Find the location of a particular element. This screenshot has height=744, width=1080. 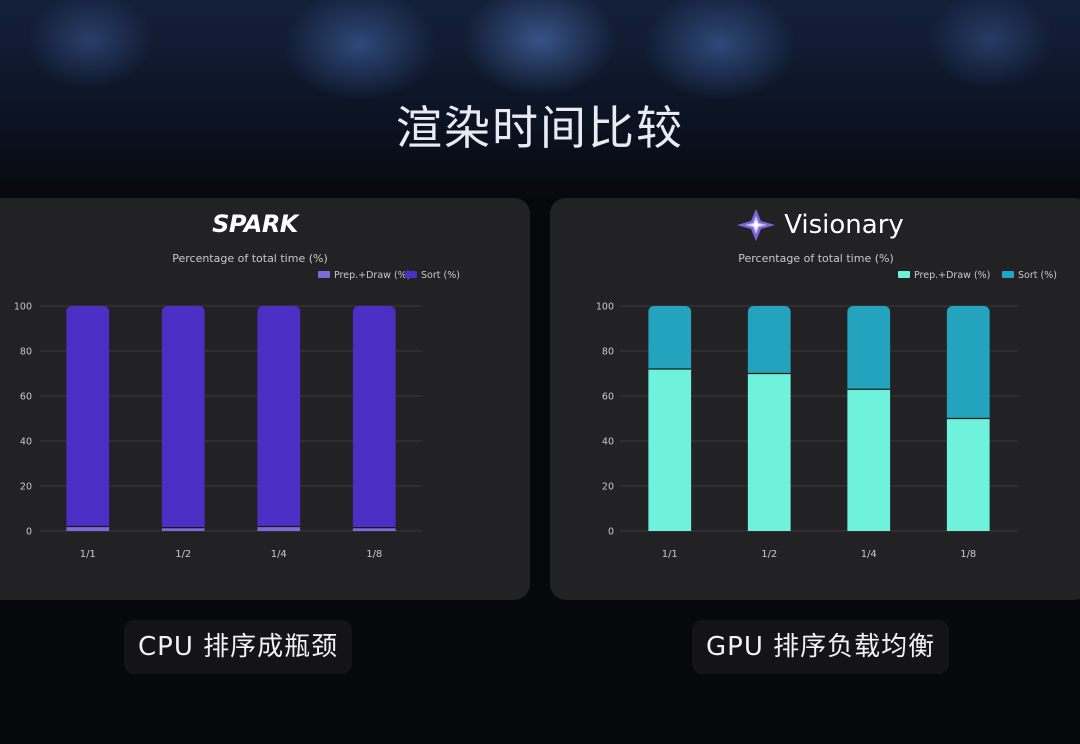

visionary-logo: Visionary is located at coordinates (815, 225).